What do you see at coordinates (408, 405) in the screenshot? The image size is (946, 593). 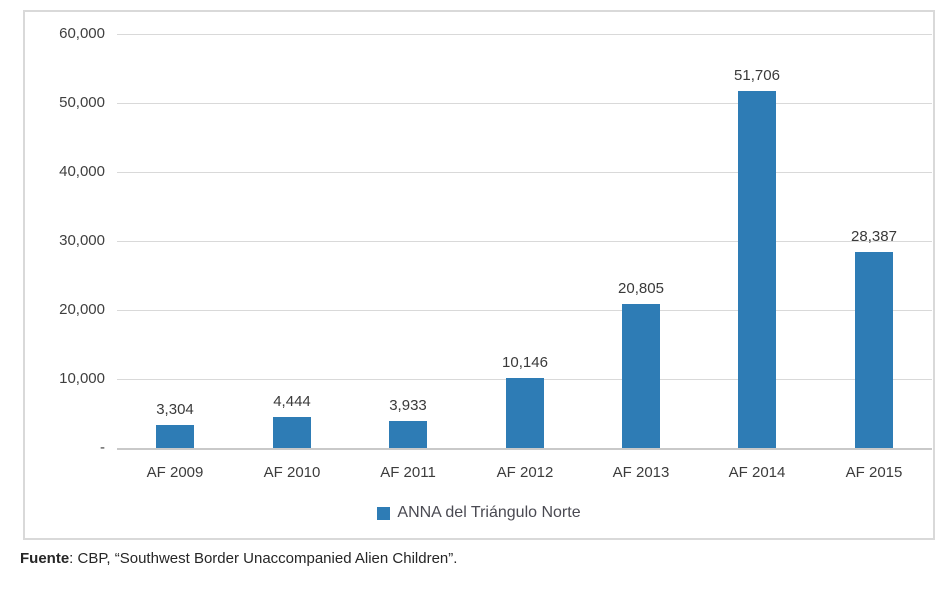 I see `value-label: 3,933` at bounding box center [408, 405].